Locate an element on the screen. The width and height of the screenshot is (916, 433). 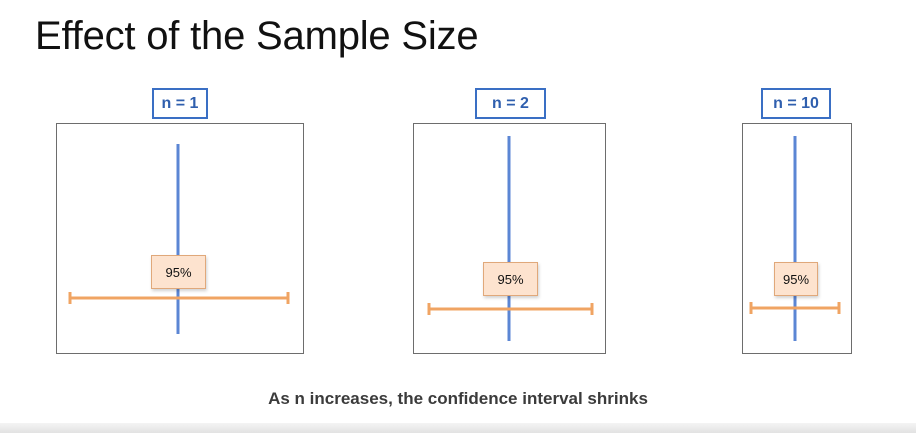
interval-bar-n1 is located at coordinates (179, 298).